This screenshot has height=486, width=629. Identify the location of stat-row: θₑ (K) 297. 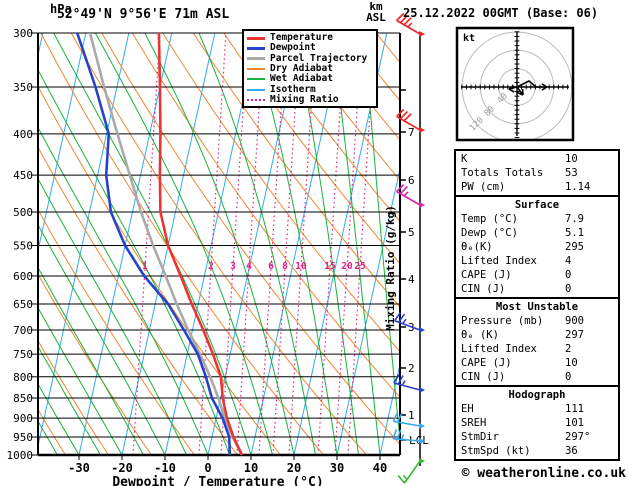
(537, 335).